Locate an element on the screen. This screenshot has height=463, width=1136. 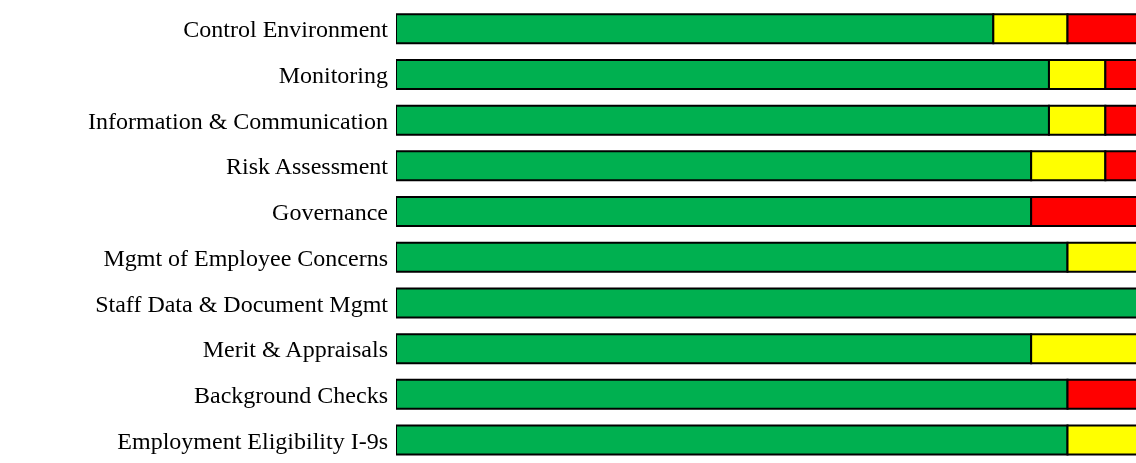
y-tick-label: Governance is located at coordinates (330, 212).